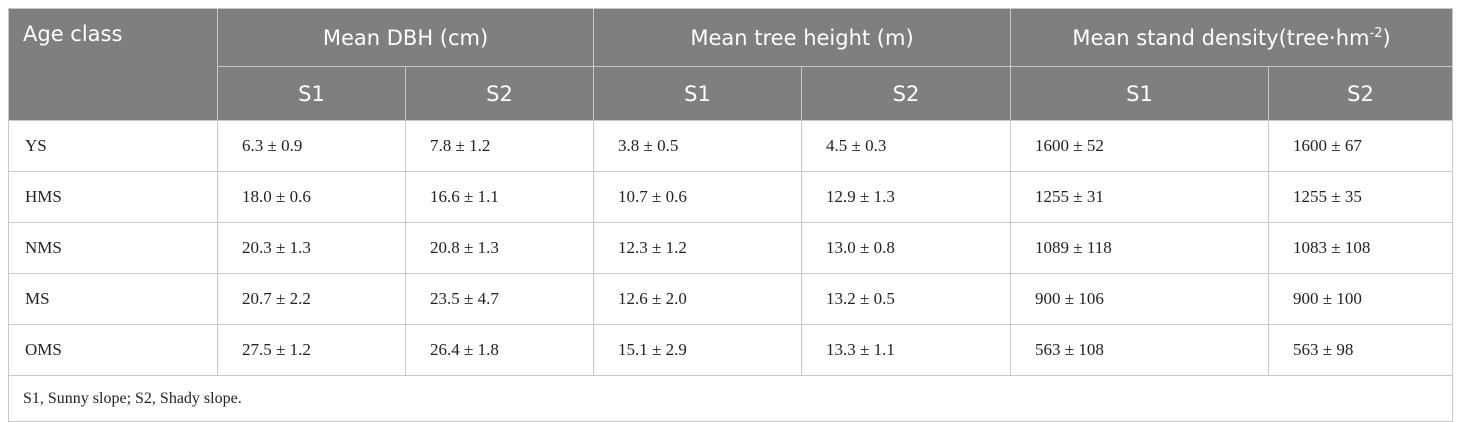  I want to click on value-cell: 900 ± 100, so click(1361, 299).